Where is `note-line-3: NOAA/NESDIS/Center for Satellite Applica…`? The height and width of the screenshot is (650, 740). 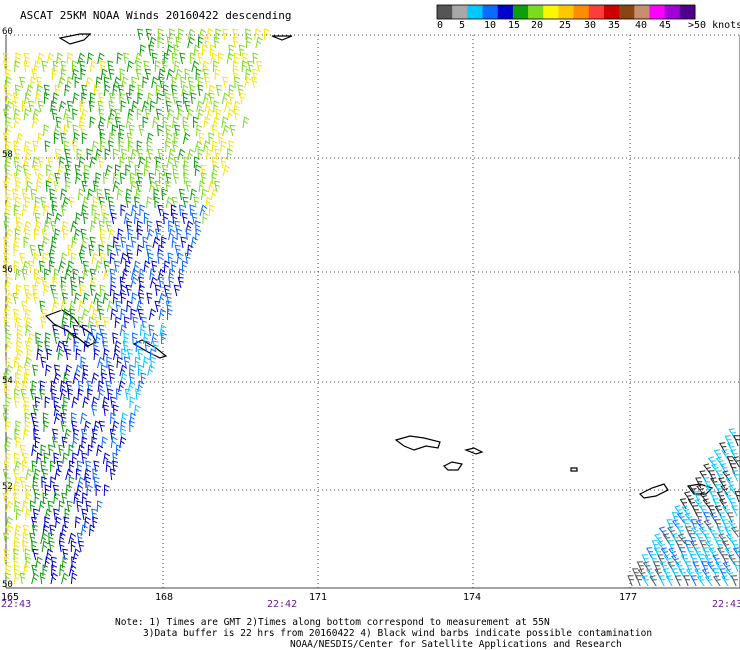 note-line-3: NOAA/NESDIS/Center for Satellite Applica… is located at coordinates (456, 644).